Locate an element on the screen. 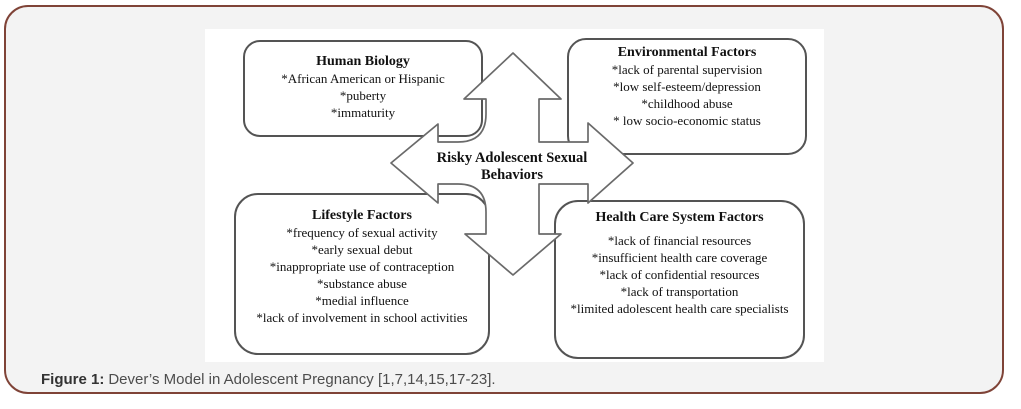 The height and width of the screenshot is (409, 1021). box-item: *insufficient health care coverage is located at coordinates (679, 257).